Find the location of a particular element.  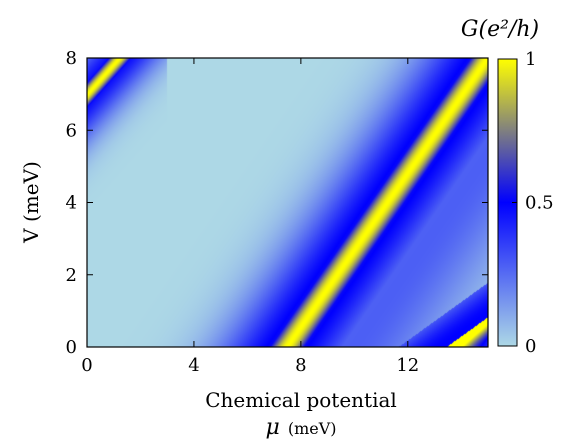

x-axis-unit-line: μ (meV) is located at coordinates (300, 427).